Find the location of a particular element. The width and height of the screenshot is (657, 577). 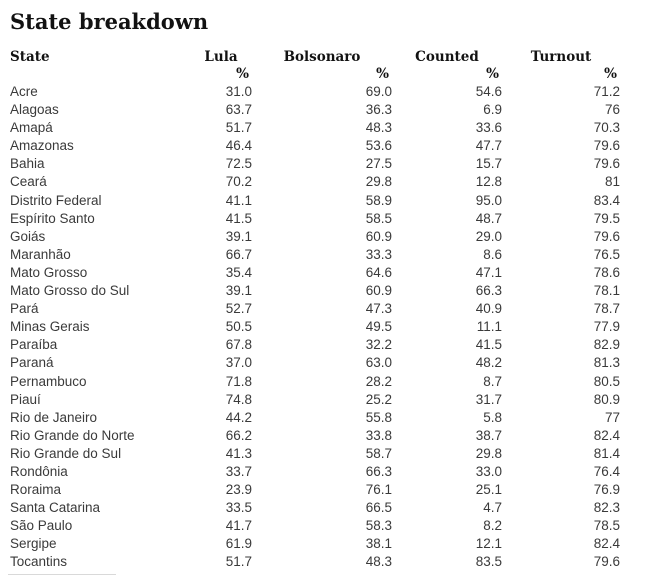

value-cell: 25.2 is located at coordinates (378, 399).